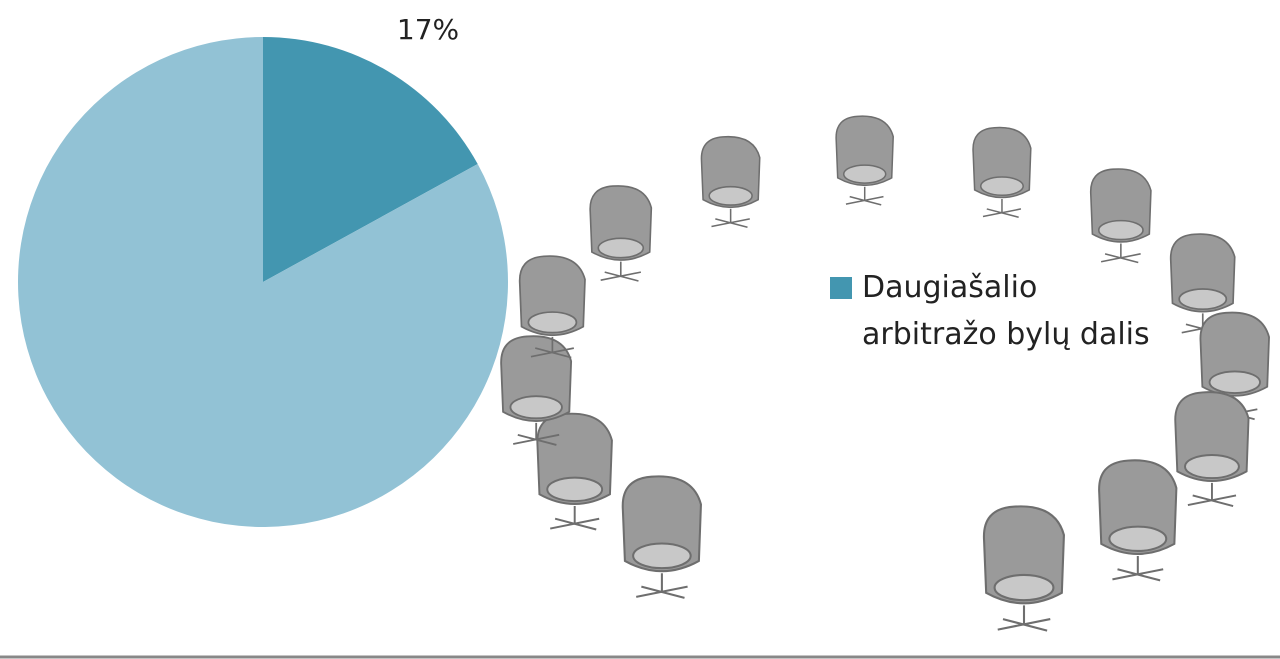  What do you see at coordinates (1006, 311) in the screenshot?
I see `legend-label: Daugiašalio arbitražo bylų dalis` at bounding box center [1006, 311].